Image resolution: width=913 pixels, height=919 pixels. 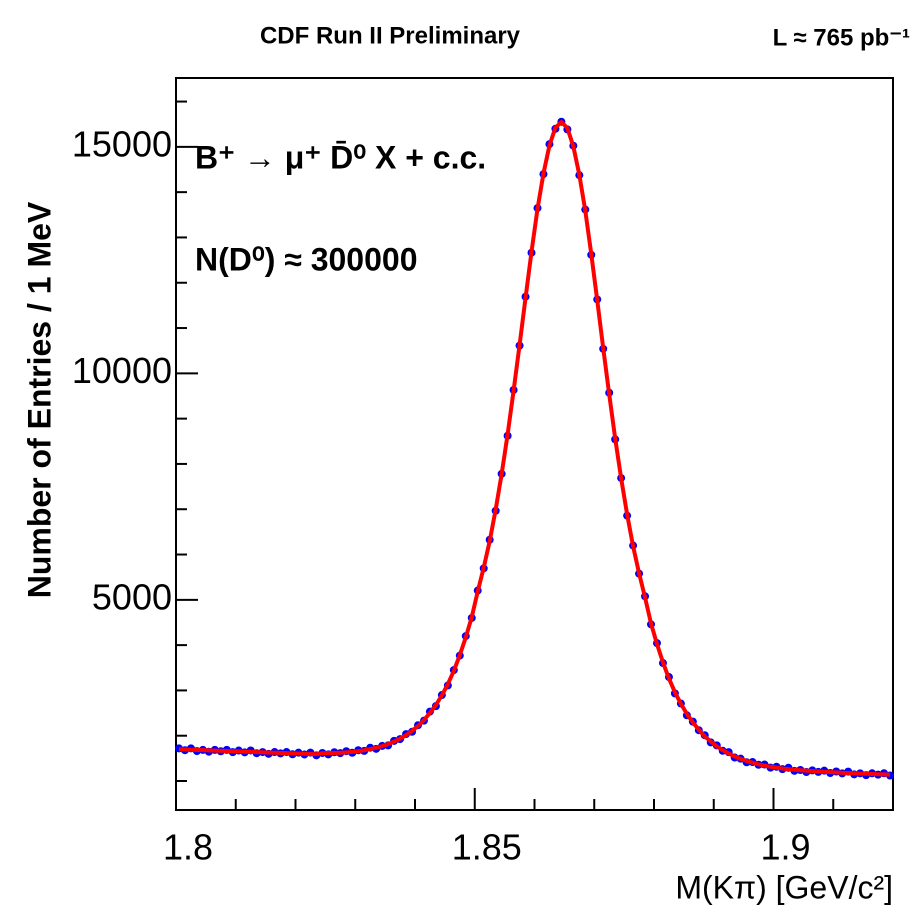 I want to click on y-tick-label: 10000, so click(x=122, y=370).